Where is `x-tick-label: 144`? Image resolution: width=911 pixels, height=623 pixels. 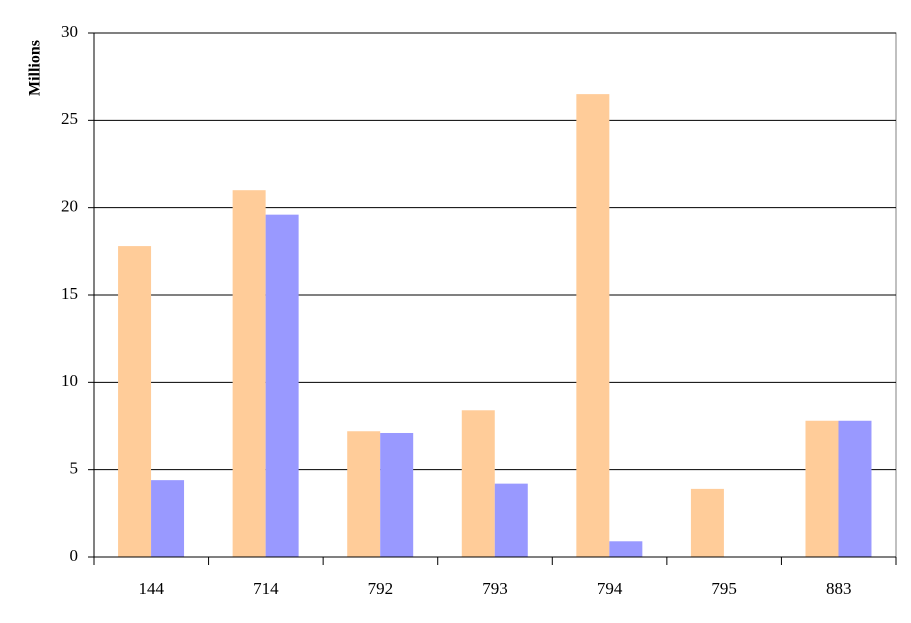 x-tick-label: 144 is located at coordinates (152, 588).